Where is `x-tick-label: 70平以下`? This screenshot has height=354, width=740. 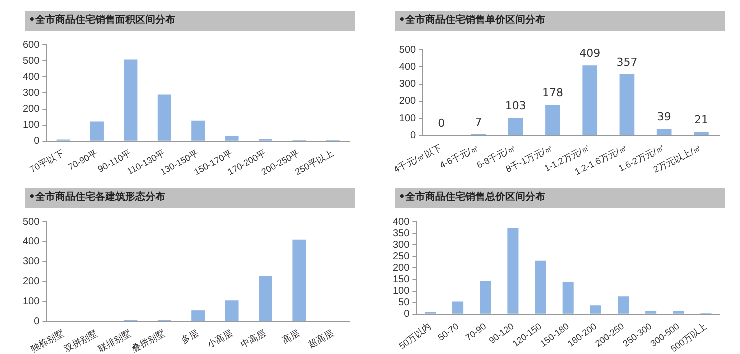
x-tick-label: 70平以下 is located at coordinates (47, 161).